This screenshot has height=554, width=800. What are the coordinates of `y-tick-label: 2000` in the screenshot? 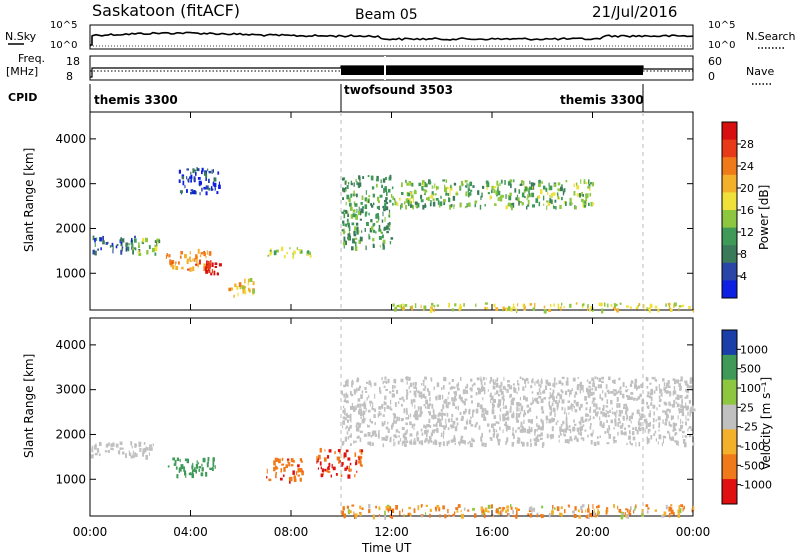 It's located at (70, 228).